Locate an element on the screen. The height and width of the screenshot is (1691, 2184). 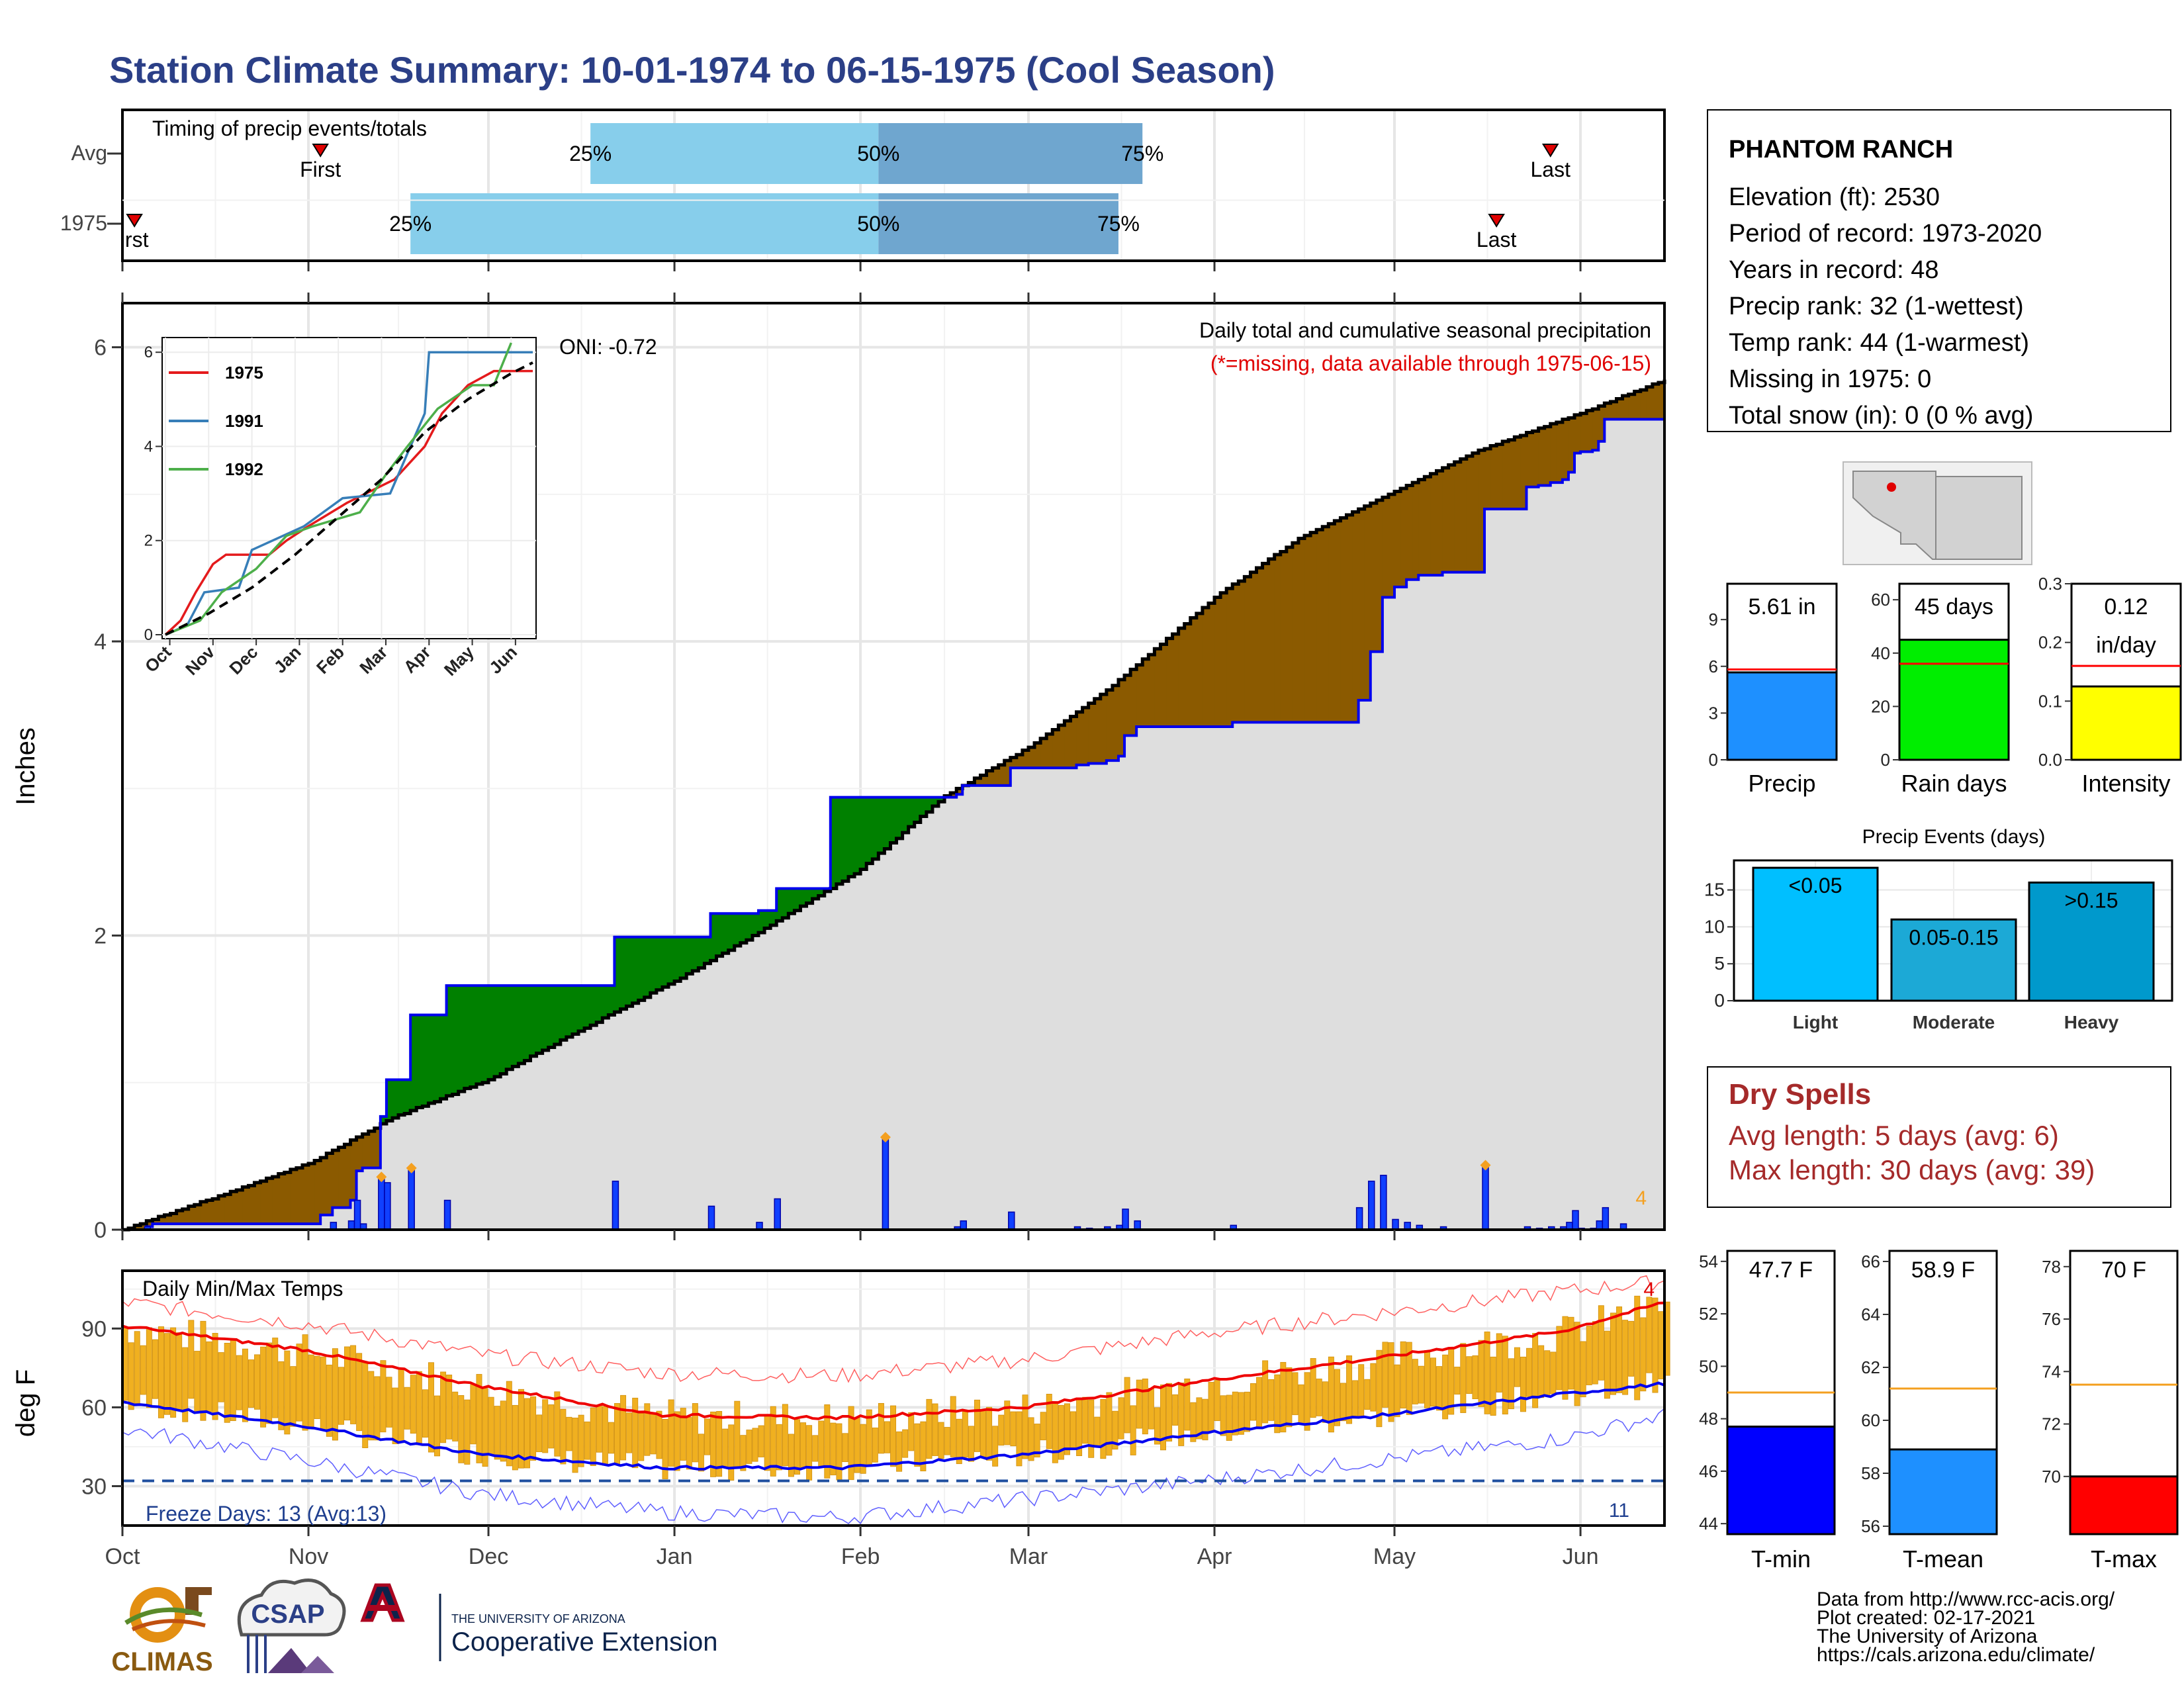
climas-logo: CLIMAS is located at coordinates (162, 1631).